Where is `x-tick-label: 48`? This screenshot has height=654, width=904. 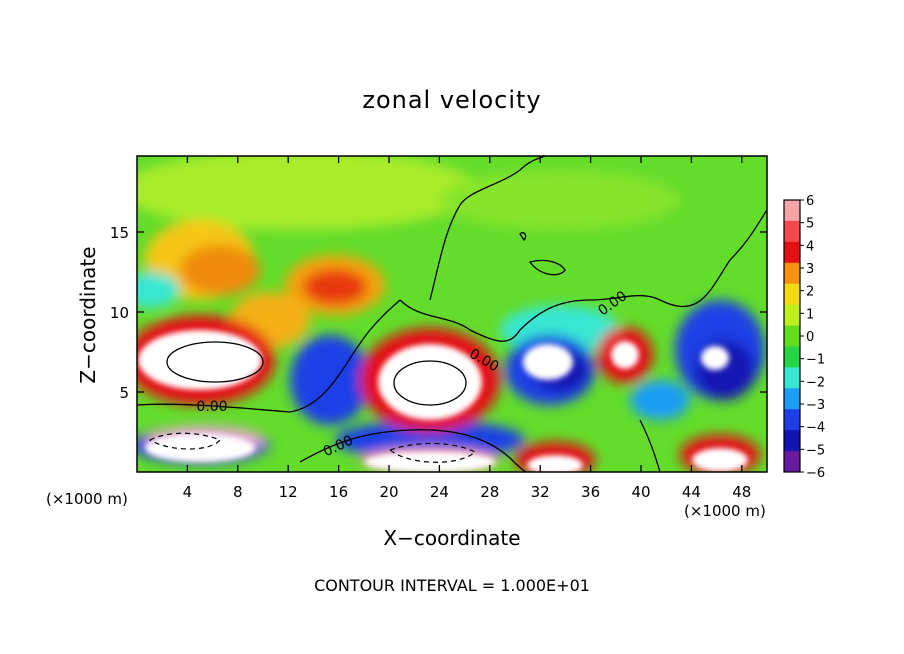 x-tick-label: 48 is located at coordinates (741, 492).